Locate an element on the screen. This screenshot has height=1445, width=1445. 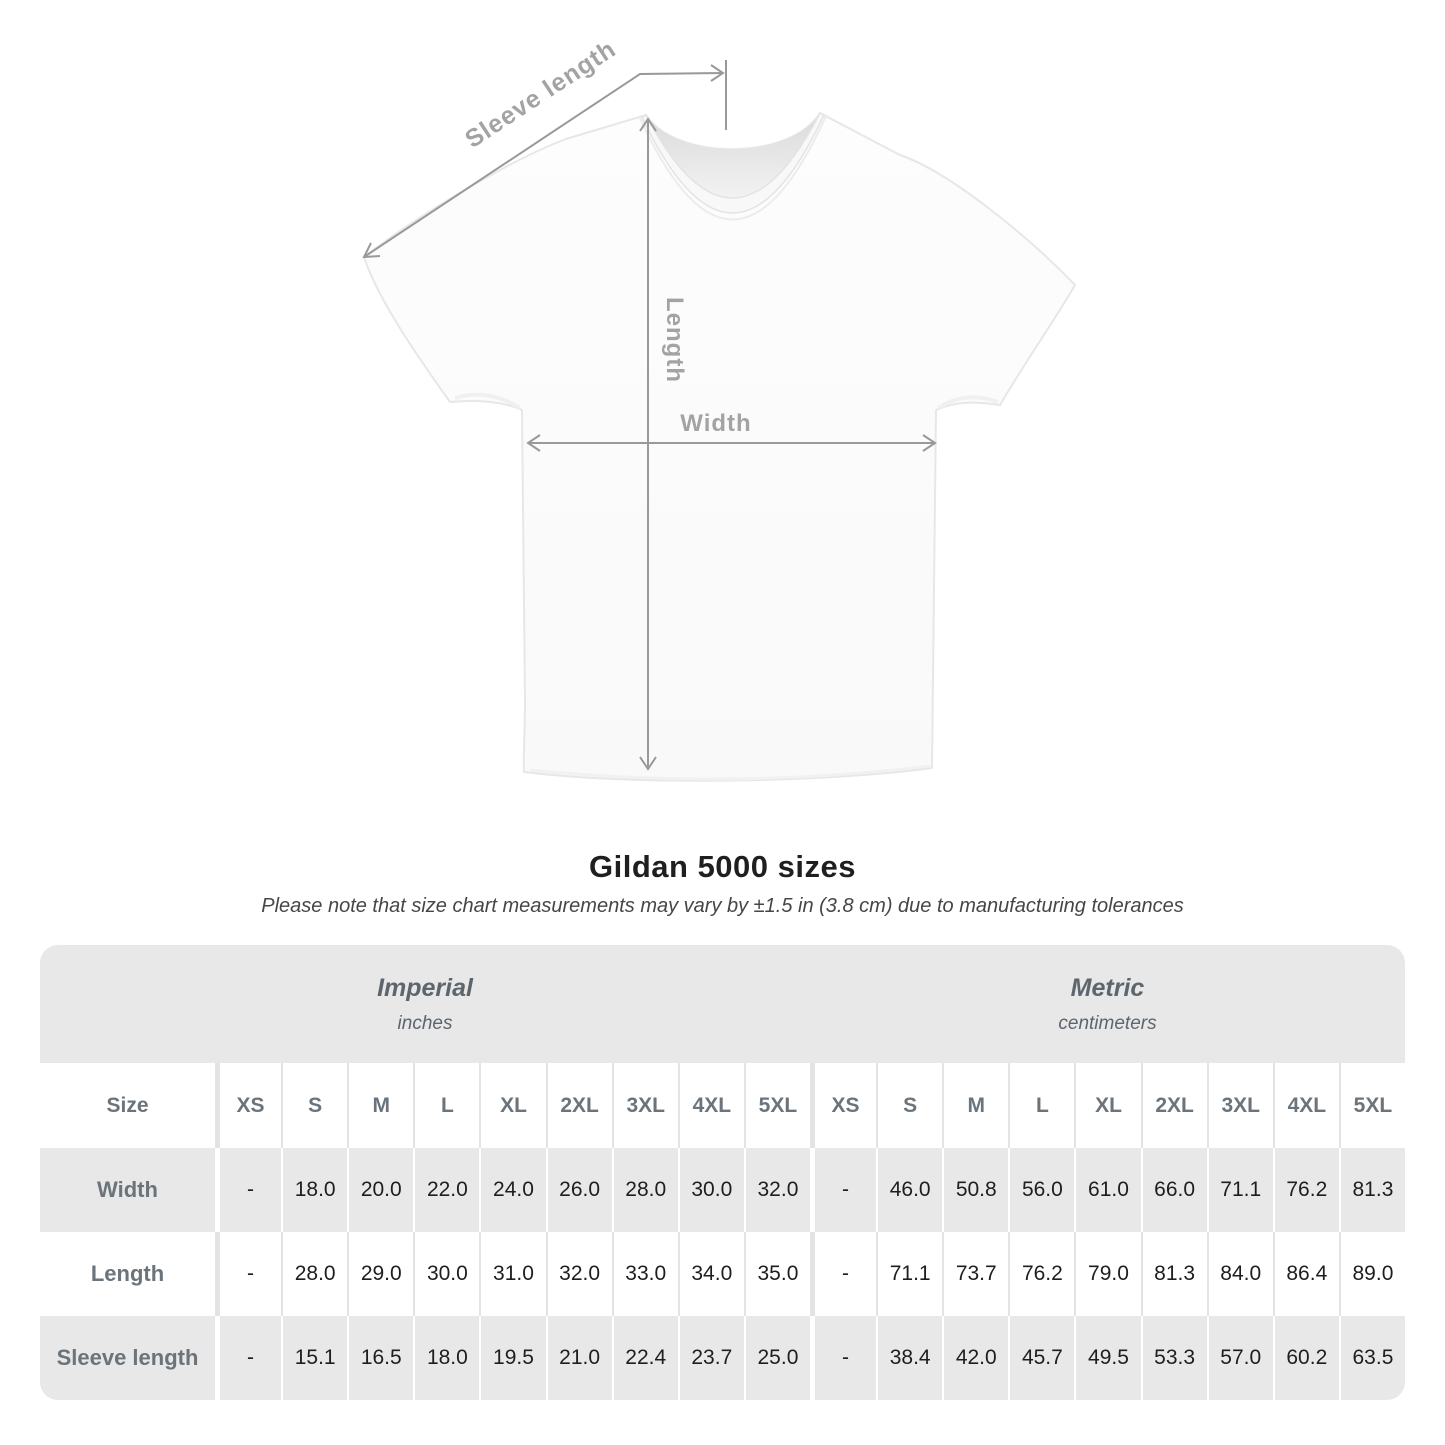
value-cell: 53.3 is located at coordinates (1173, 1358).